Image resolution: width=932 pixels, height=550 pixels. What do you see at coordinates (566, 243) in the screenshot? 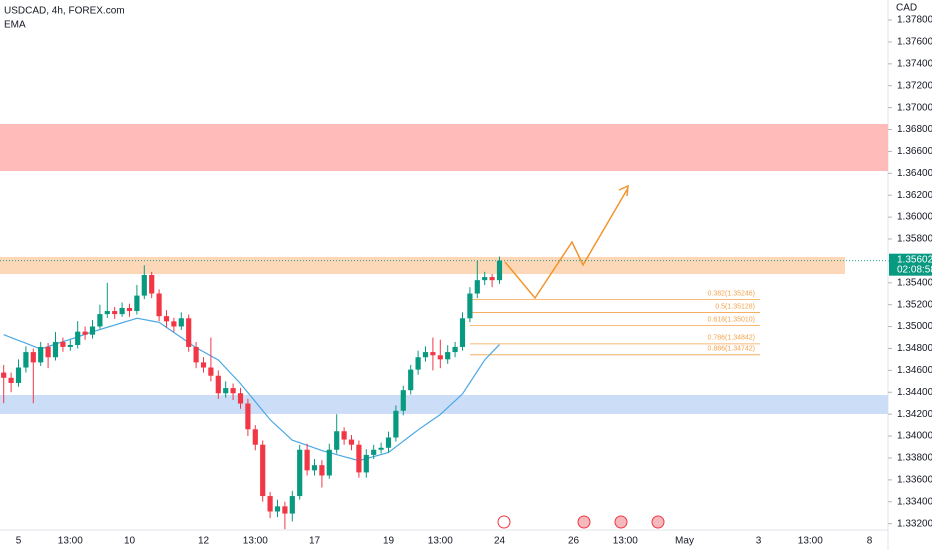
I see `projection-path` at bounding box center [566, 243].